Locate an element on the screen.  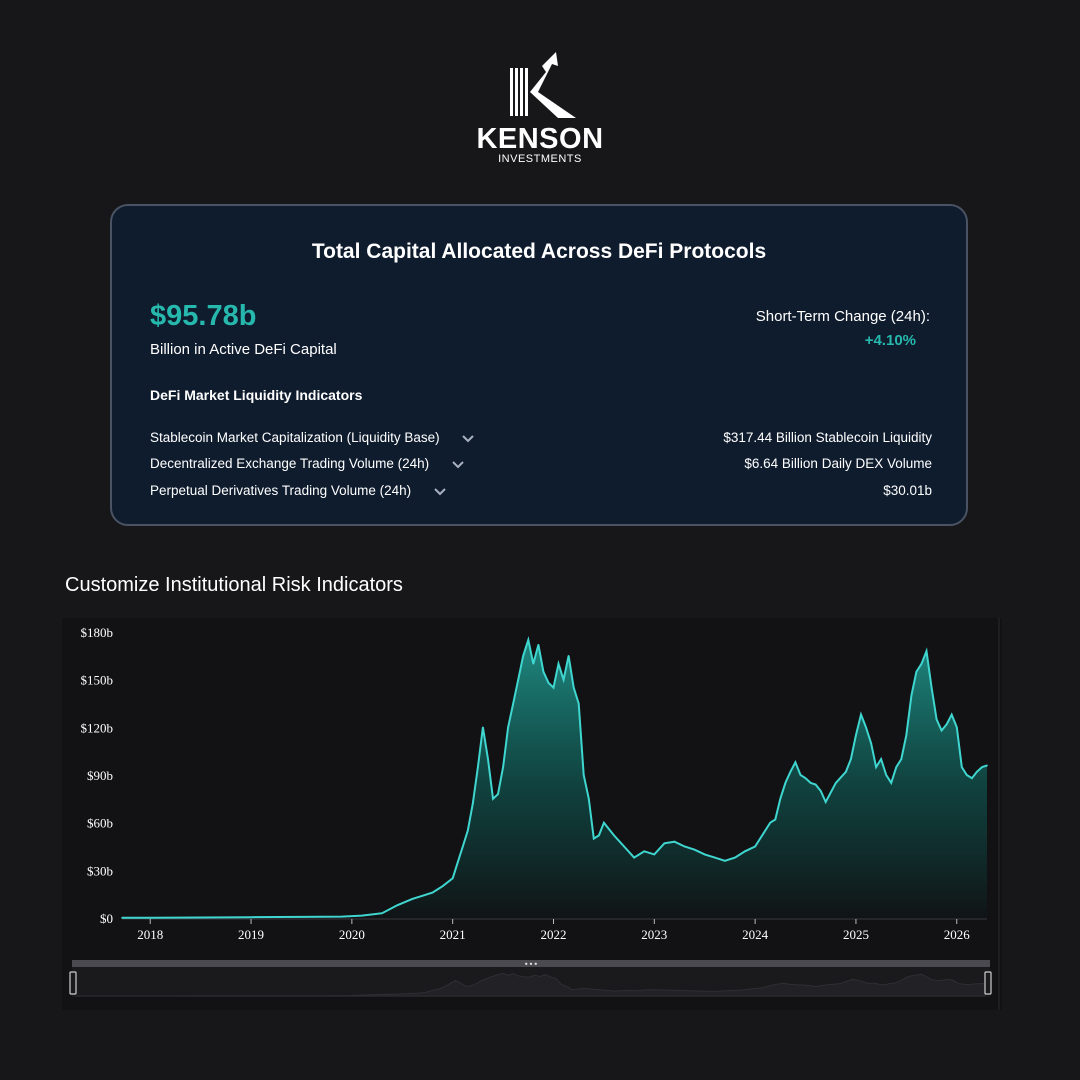
brand-logo: KENSON INVESTMENTS is located at coordinates (540, 108).